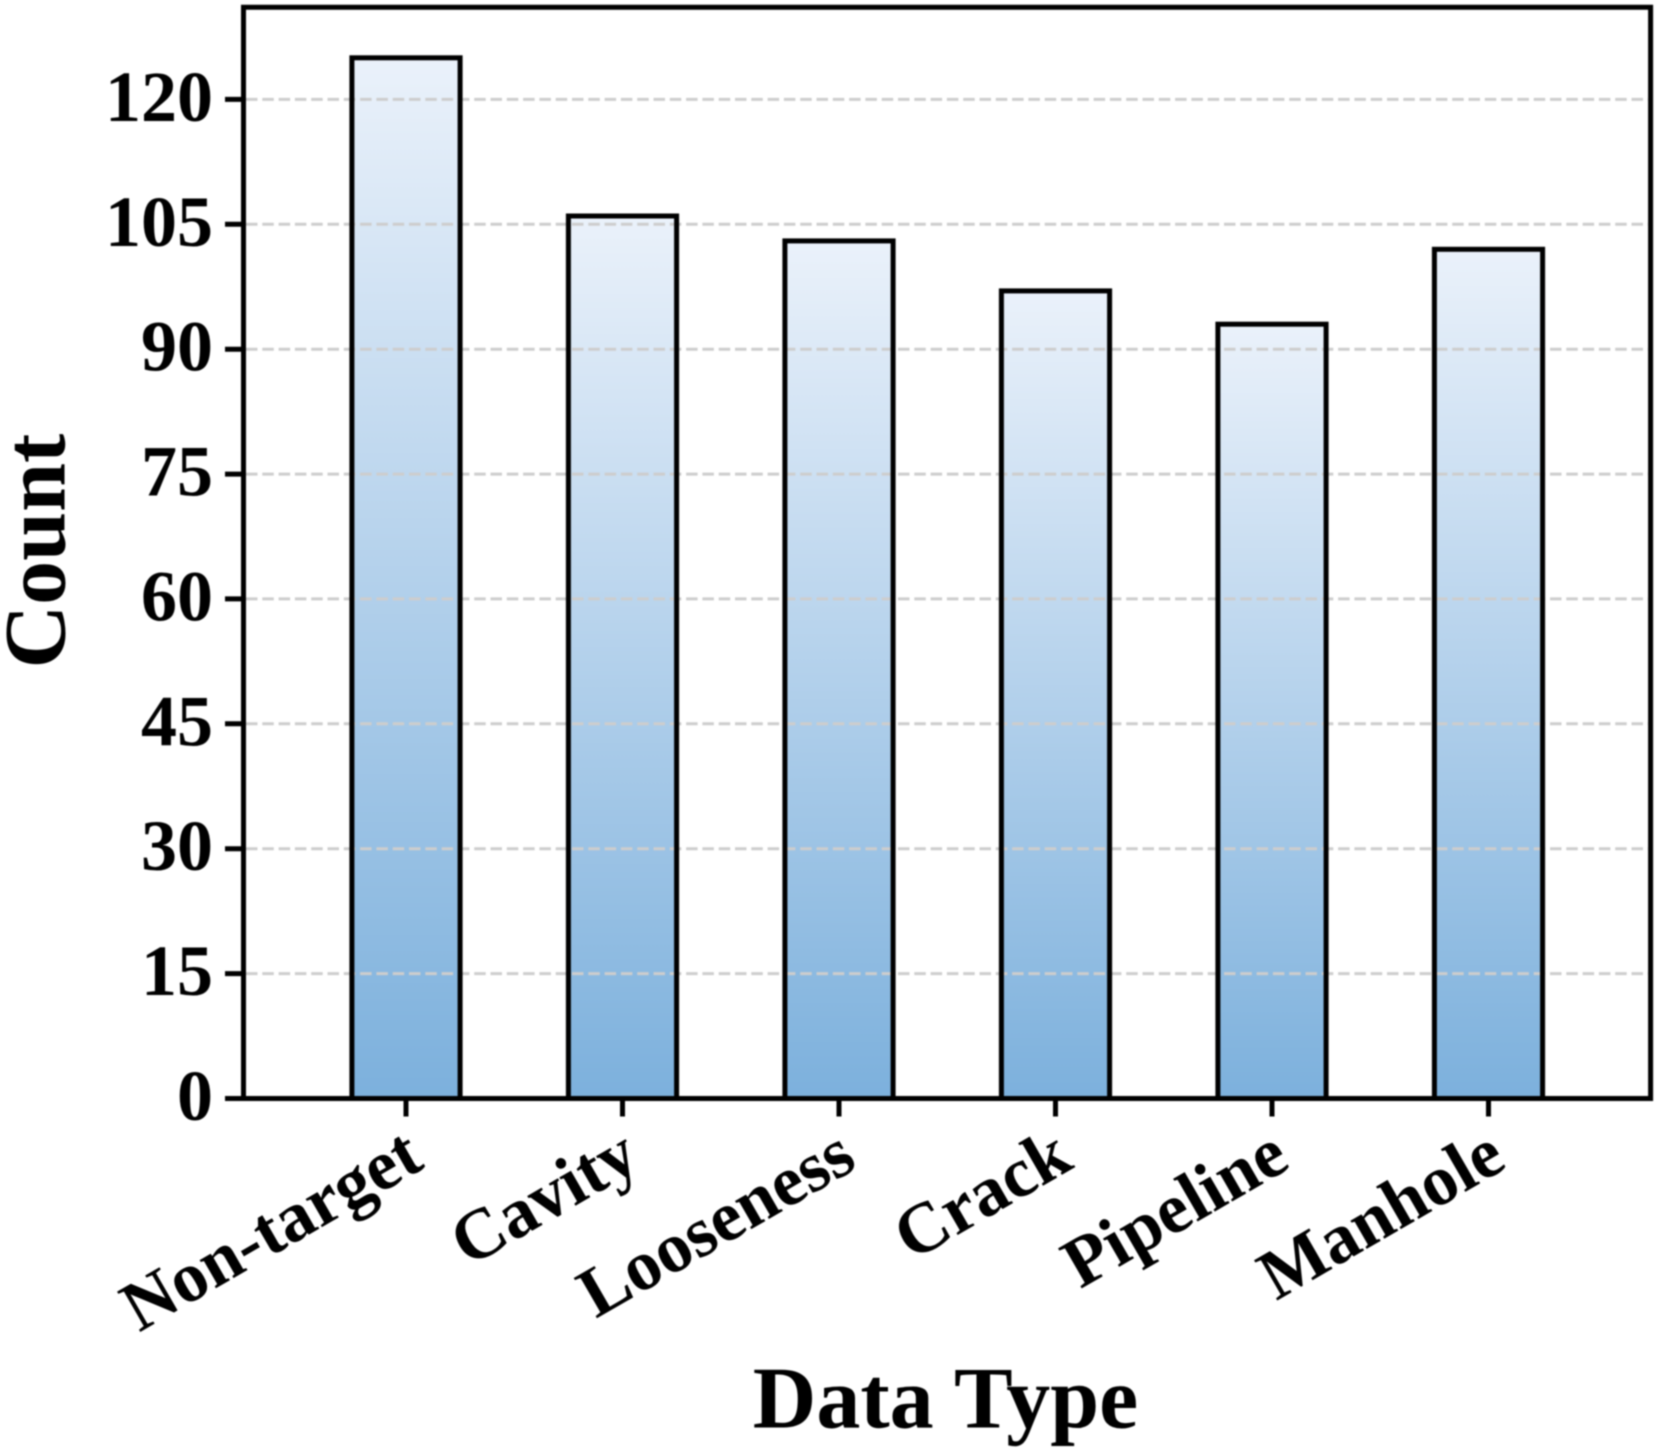 This screenshot has width=1659, height=1455. I want to click on svg-text: Count, so click(42, 551).